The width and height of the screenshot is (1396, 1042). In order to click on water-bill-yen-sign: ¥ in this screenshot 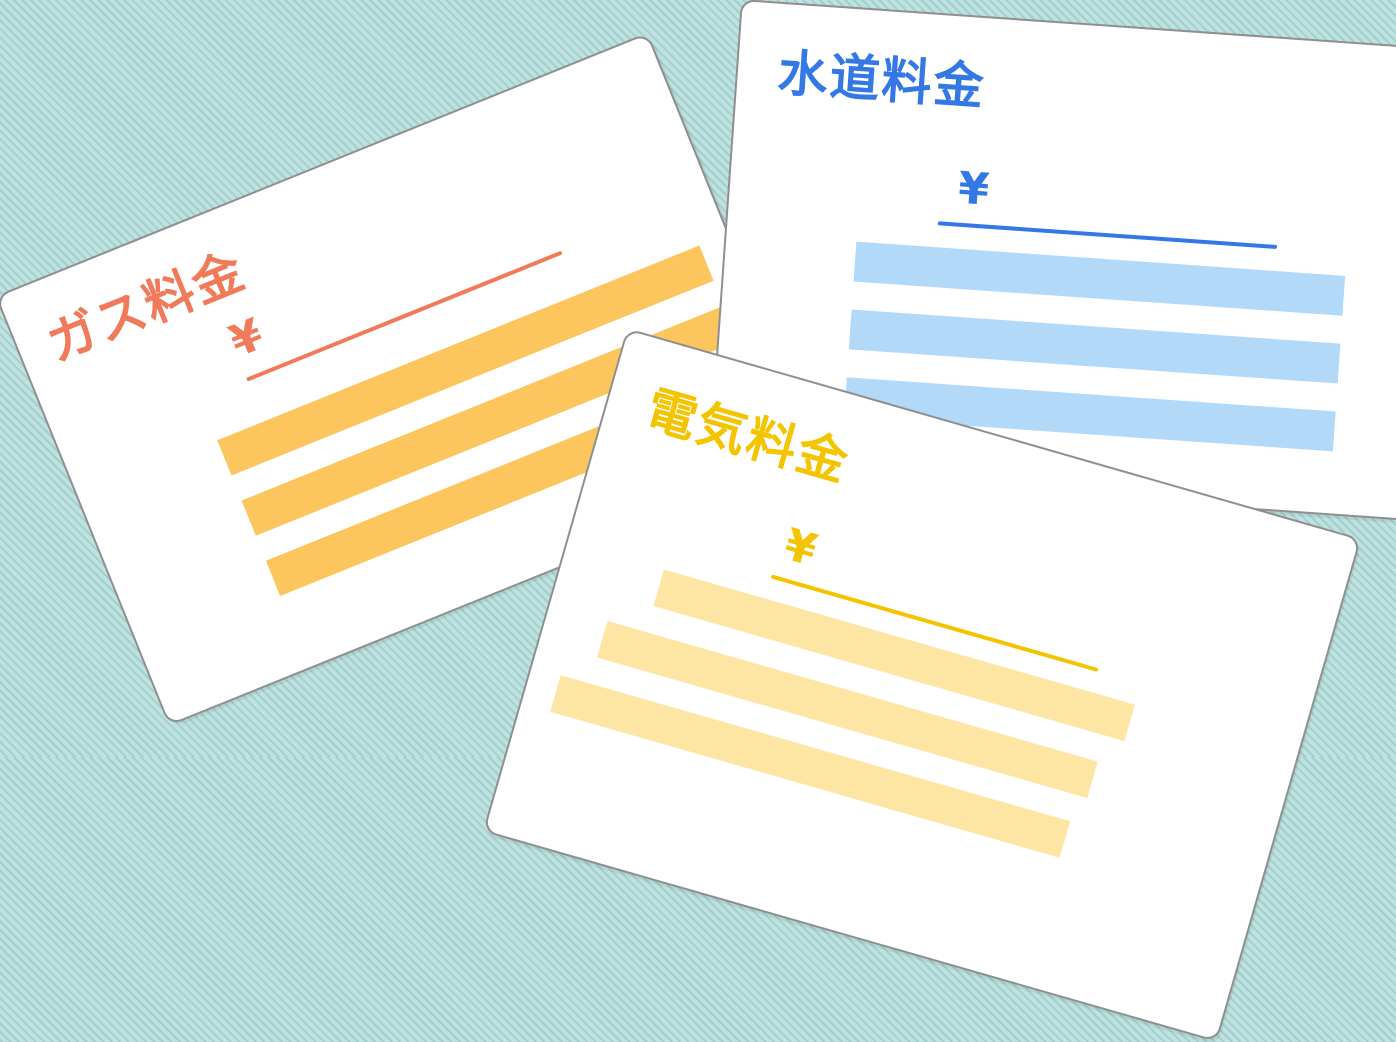, I will do `click(973, 189)`.